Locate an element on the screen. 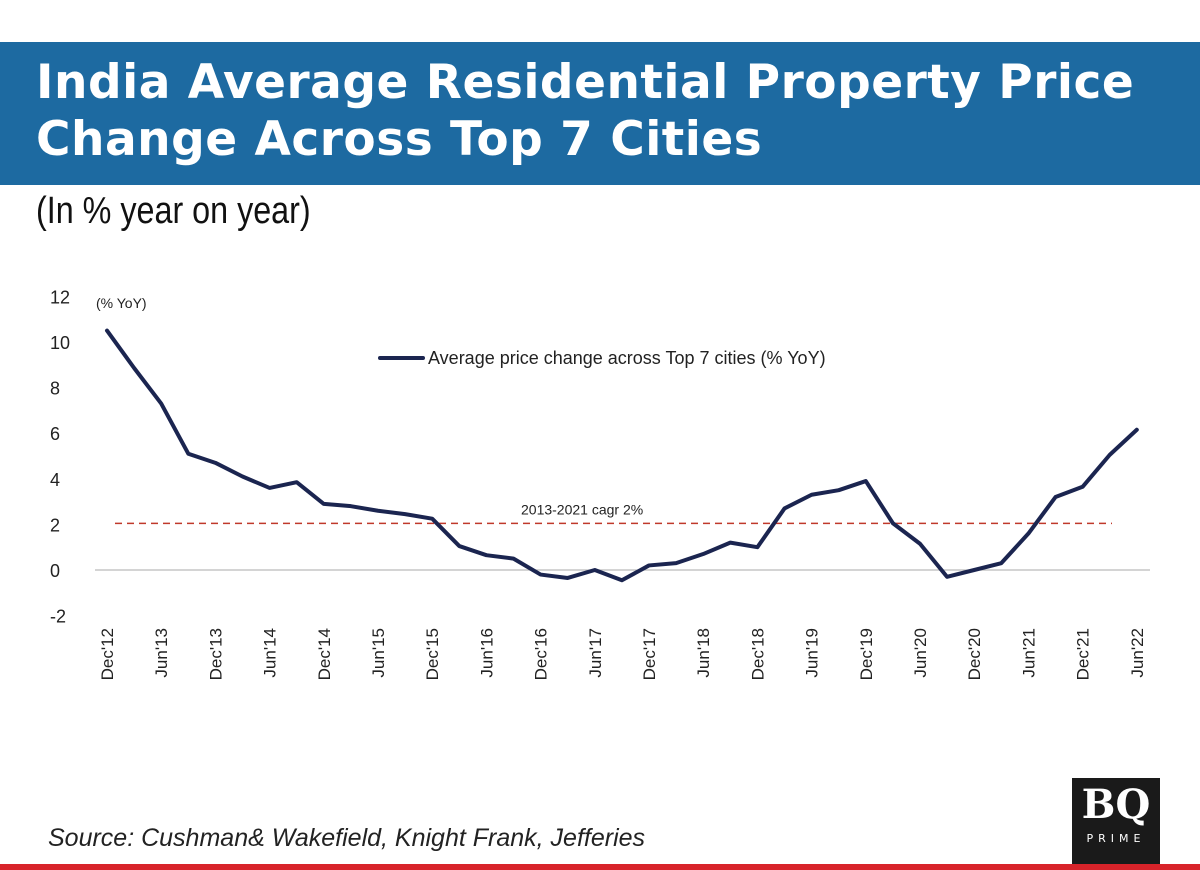 The width and height of the screenshot is (1200, 870). x-tick-label: Jun'16 is located at coordinates (486, 653).